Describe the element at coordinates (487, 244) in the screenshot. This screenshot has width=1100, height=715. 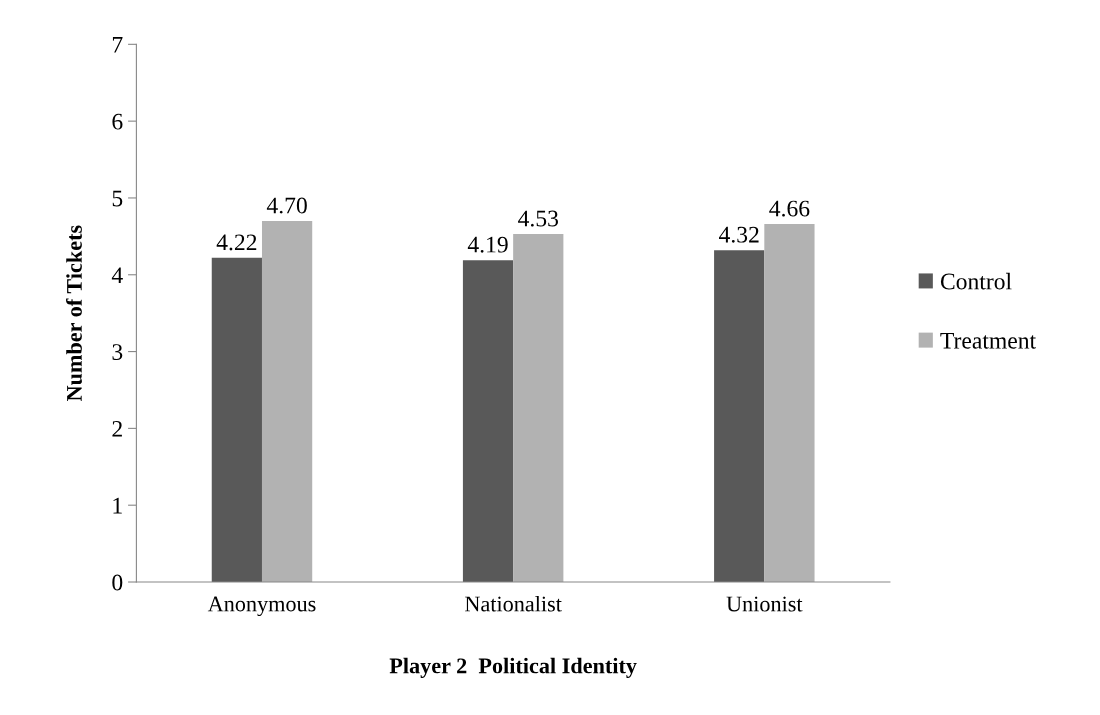
I see `data-label: 4.19` at that location.